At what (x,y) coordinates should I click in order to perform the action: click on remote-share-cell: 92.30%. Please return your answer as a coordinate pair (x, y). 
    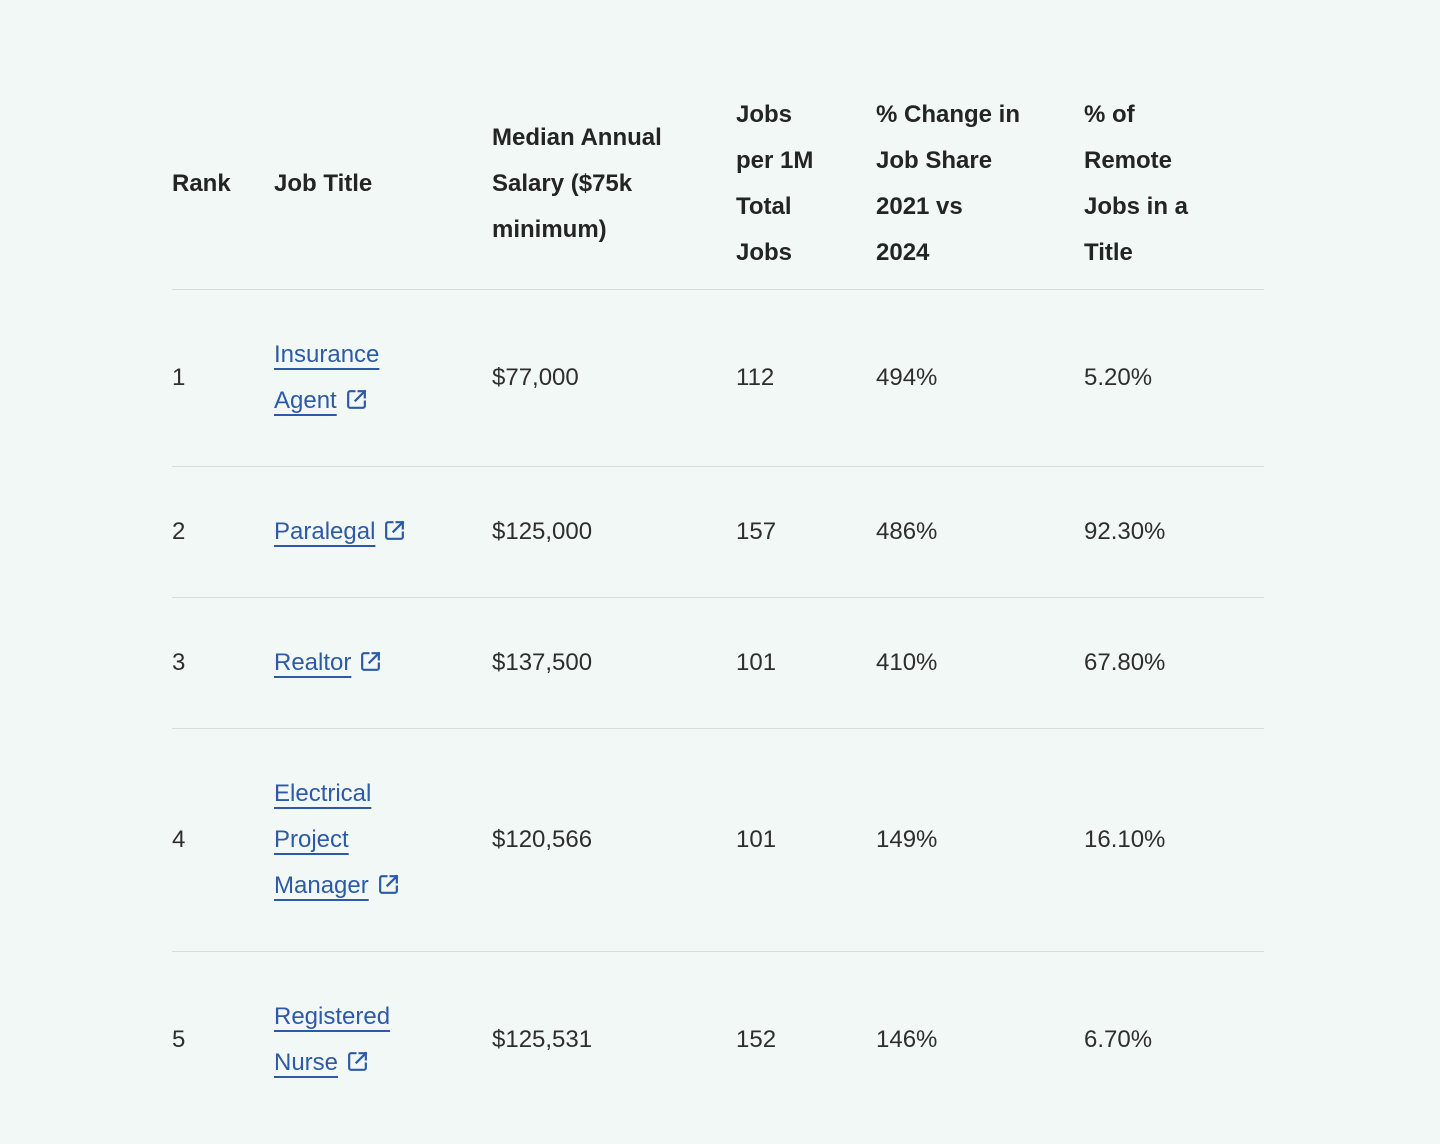
    Looking at the image, I should click on (1174, 532).